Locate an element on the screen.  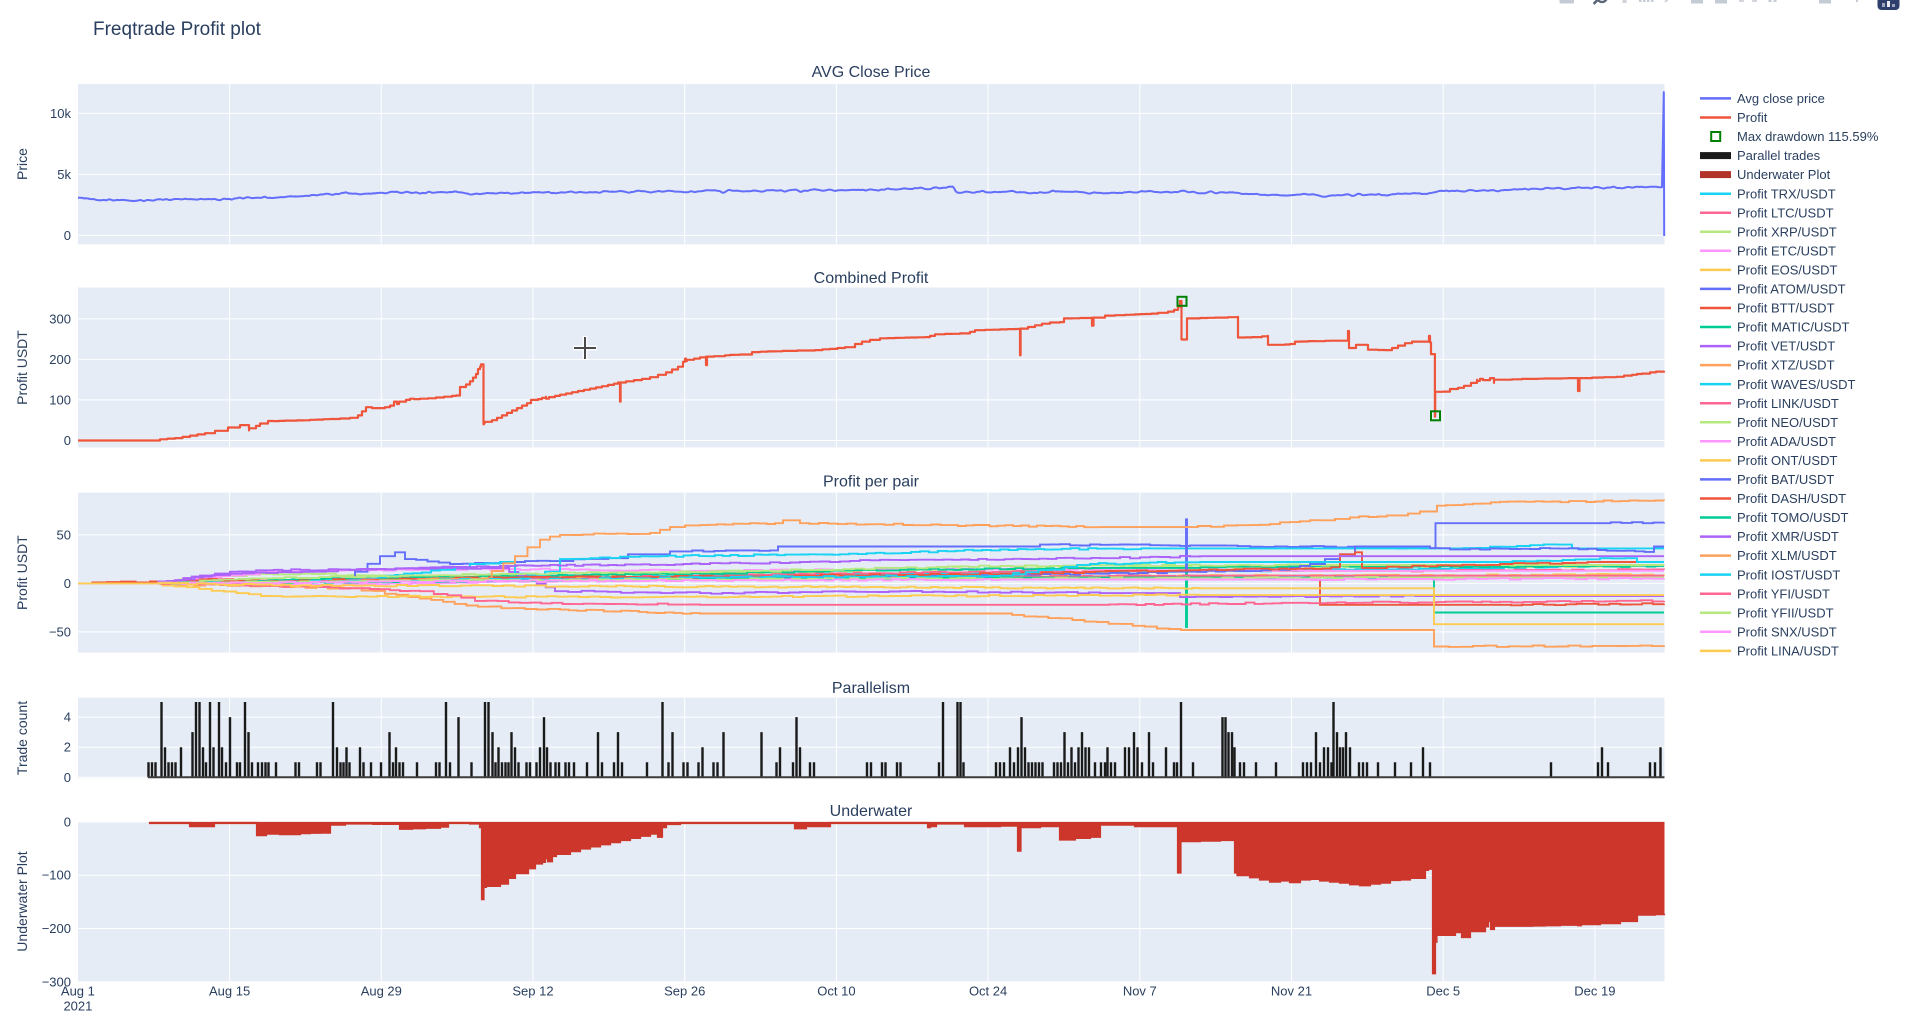
svg-text: Profit SNX/USDT is located at coordinates (1787, 631).